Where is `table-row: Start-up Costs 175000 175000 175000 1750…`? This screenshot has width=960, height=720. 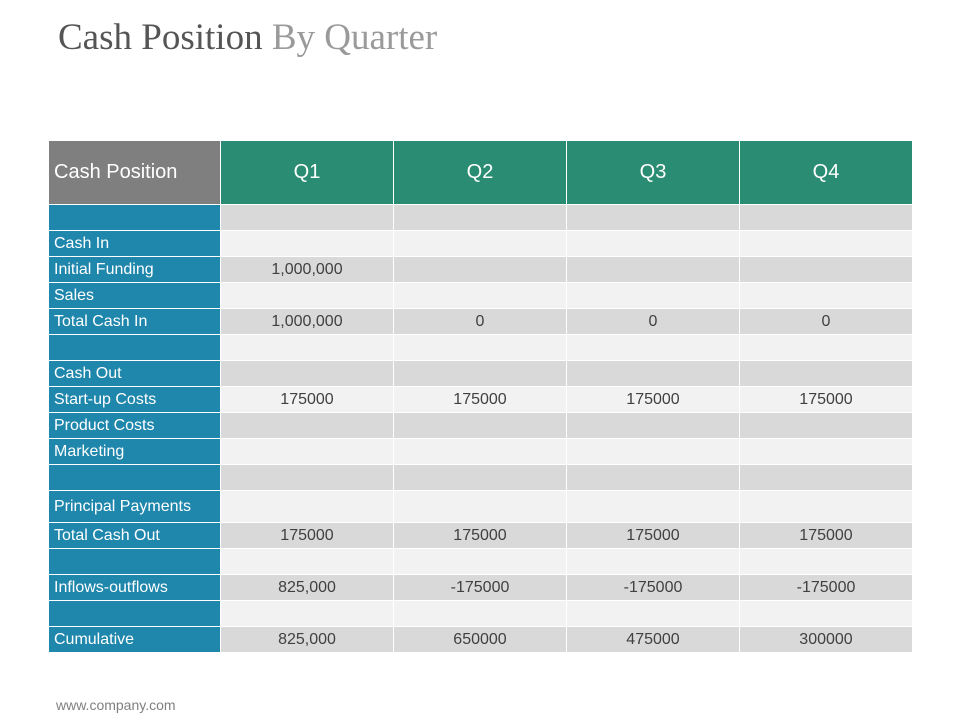
table-row: Start-up Costs 175000 175000 175000 1750… is located at coordinates (480, 399).